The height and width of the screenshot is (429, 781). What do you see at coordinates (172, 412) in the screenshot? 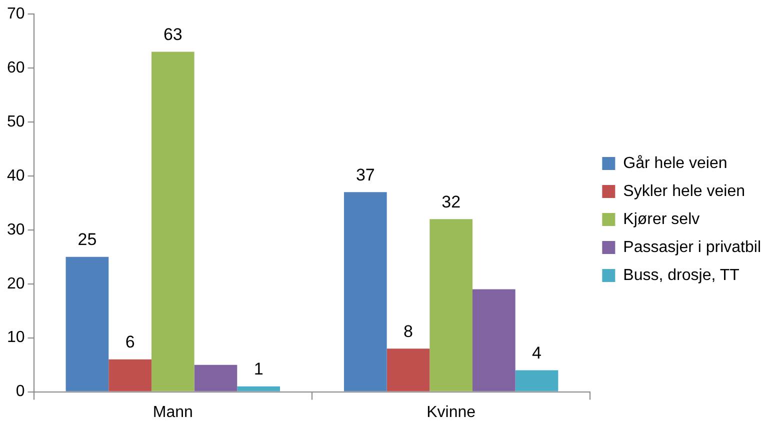
I see `x-tick-label: Mann` at bounding box center [172, 412].